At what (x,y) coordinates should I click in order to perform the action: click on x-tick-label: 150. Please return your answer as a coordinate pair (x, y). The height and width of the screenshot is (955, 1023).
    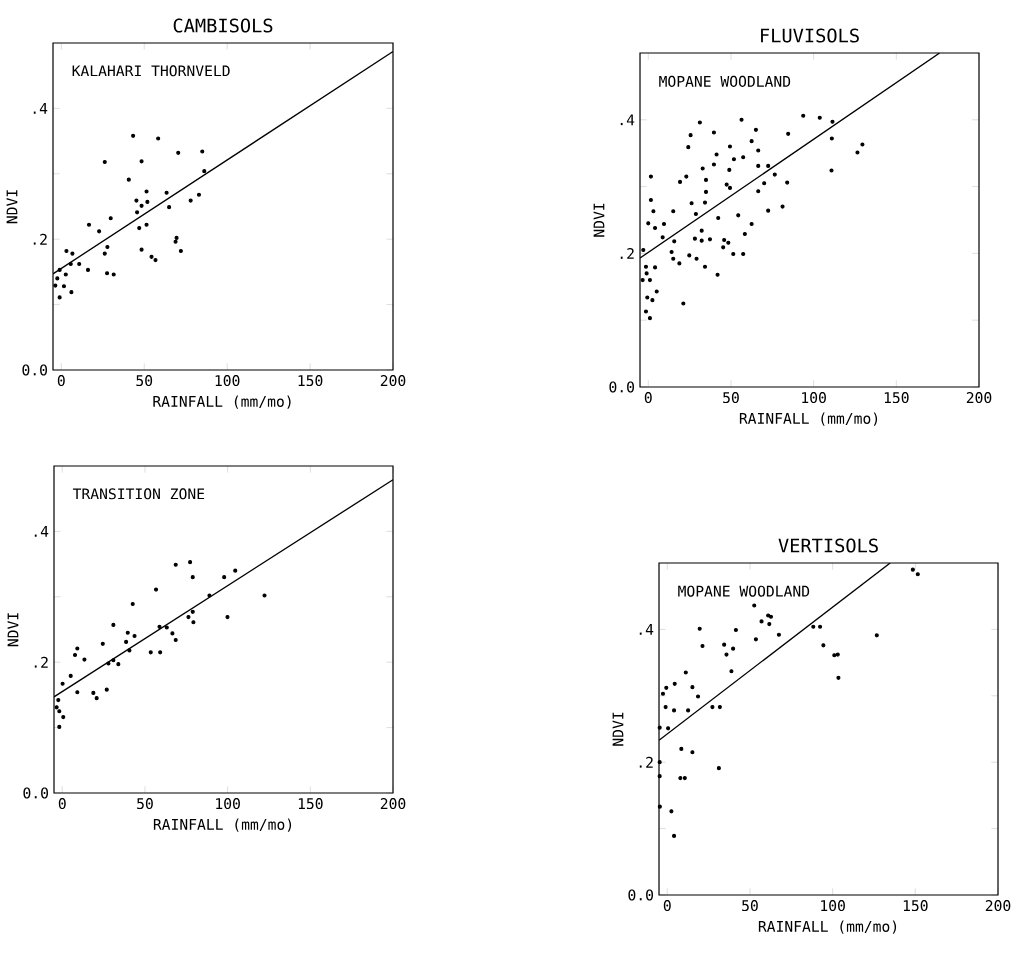
    Looking at the image, I should click on (915, 906).